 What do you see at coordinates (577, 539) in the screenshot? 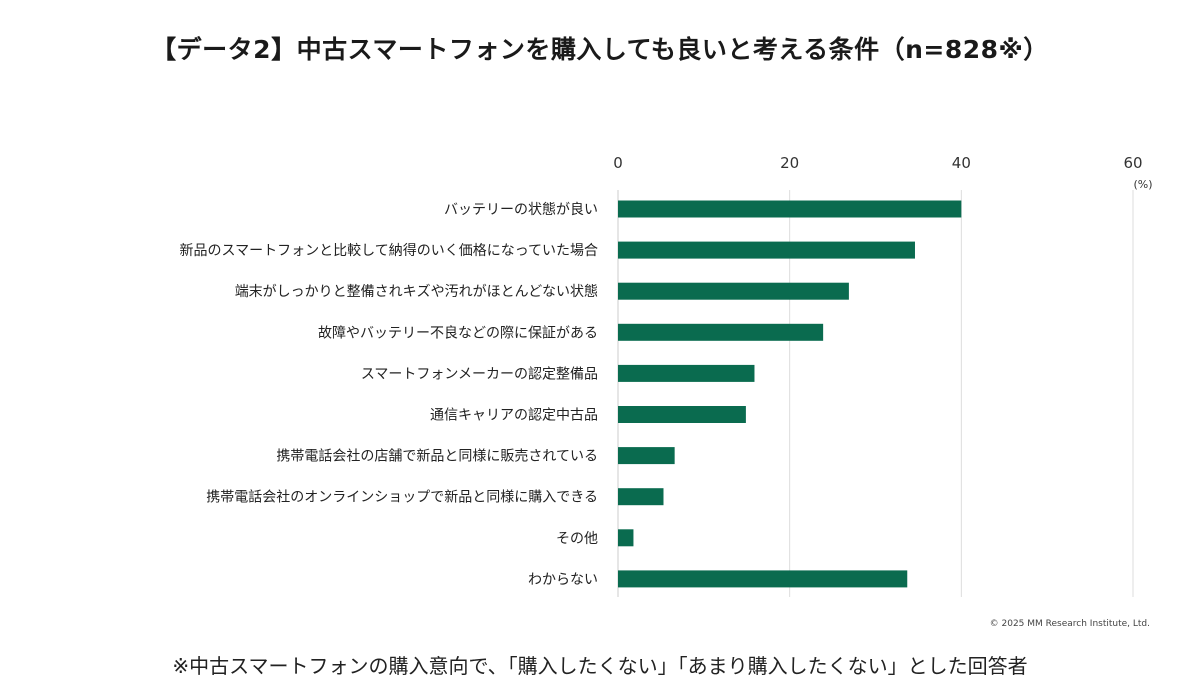
I see `category-label: その他` at bounding box center [577, 539].